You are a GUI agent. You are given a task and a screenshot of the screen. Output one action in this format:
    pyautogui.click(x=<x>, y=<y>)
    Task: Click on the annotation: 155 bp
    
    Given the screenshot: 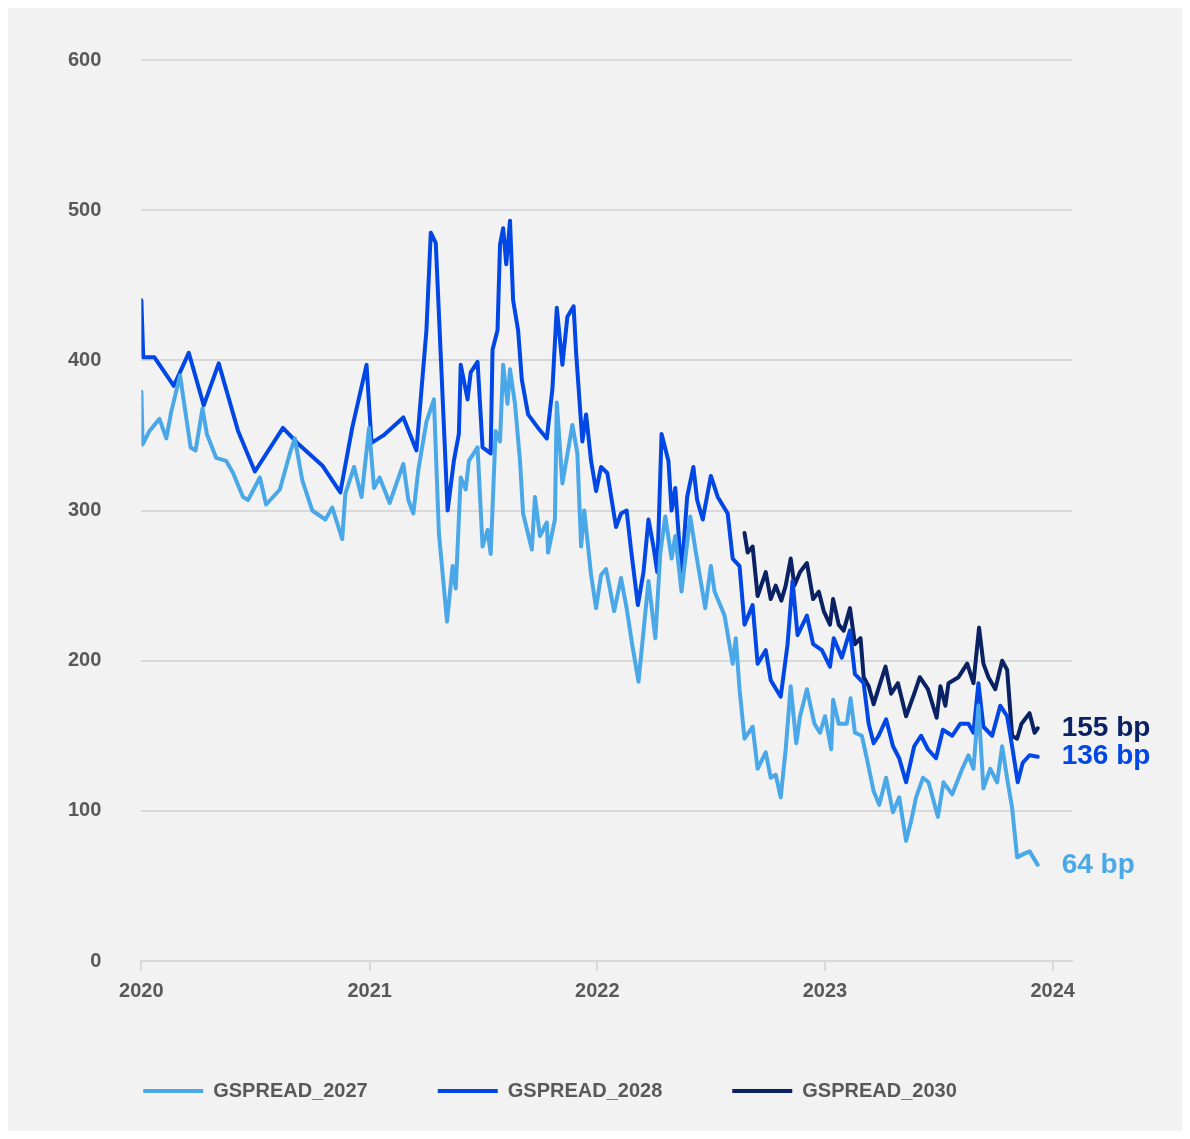 What is the action you would take?
    pyautogui.click(x=1106, y=726)
    